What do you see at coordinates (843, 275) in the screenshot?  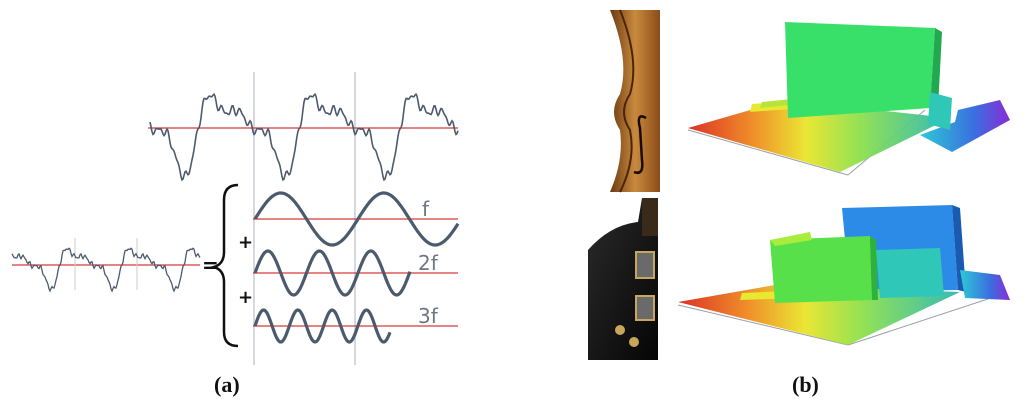 I see `guitar-spectrum-3d` at bounding box center [843, 275].